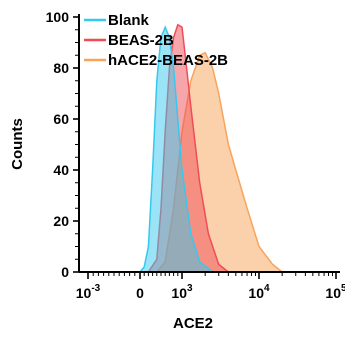 Image resolution: width=345 pixels, height=339 pixels. I want to click on y-axis-title: Counts, so click(17, 144).